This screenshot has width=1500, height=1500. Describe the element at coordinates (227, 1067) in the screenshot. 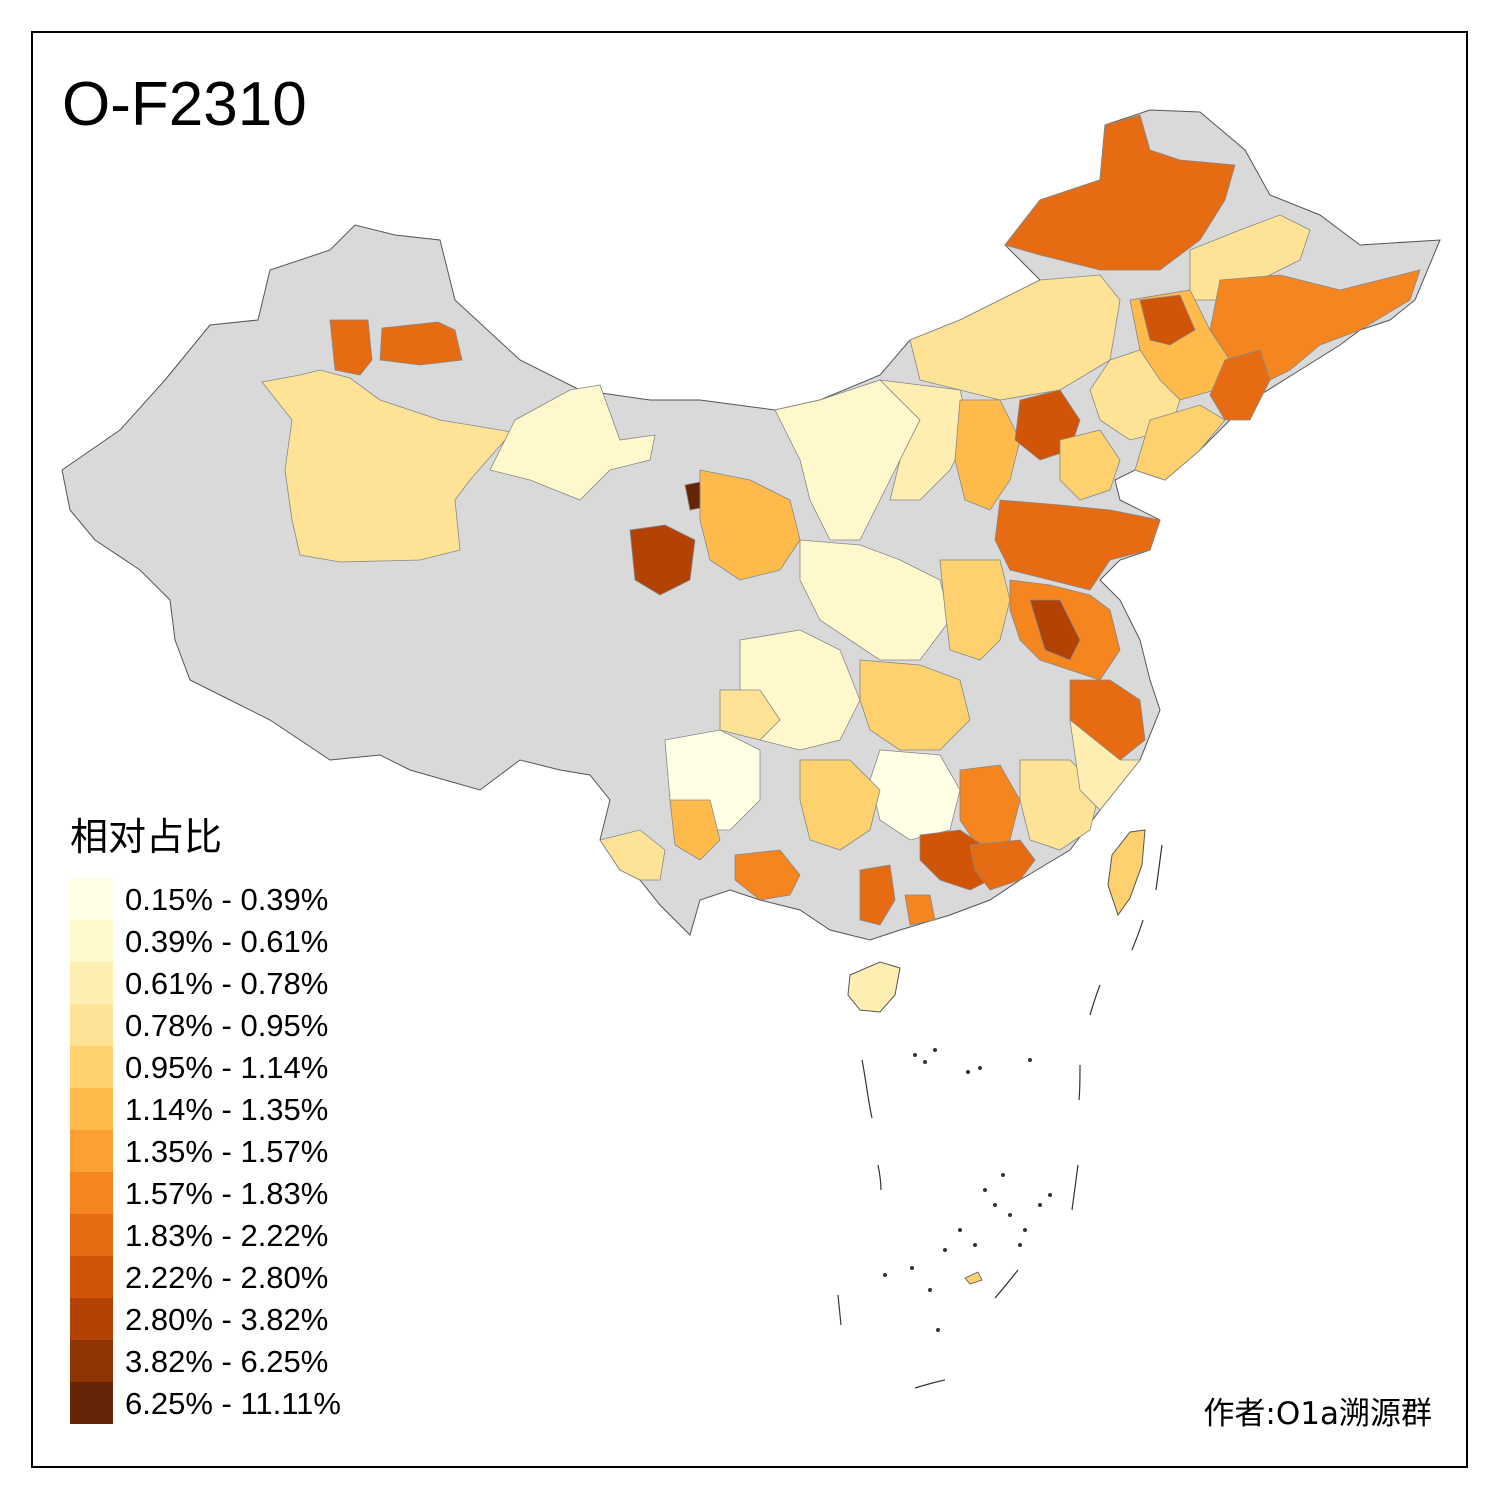

I see `legend-label: 0.95% - 1.14%` at that location.